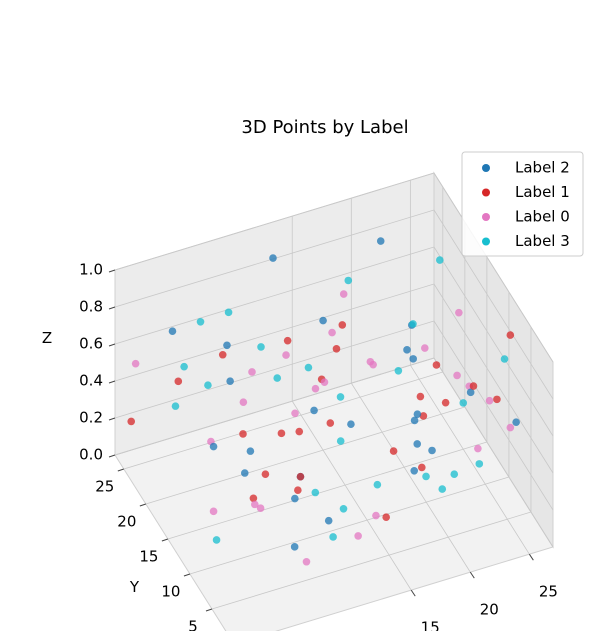  Describe the element at coordinates (148, 557) in the screenshot. I see `y-tick-label: 15` at that location.